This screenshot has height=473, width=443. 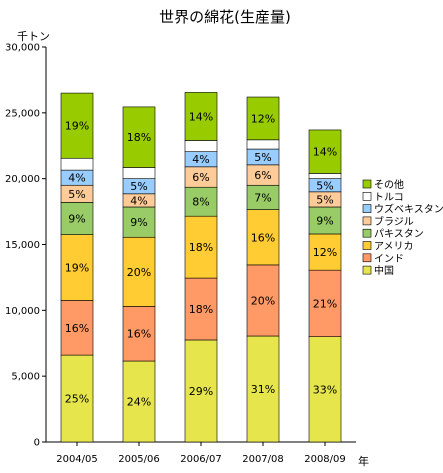 What do you see at coordinates (77, 459) in the screenshot?
I see `x-tick-label: 2004/05` at bounding box center [77, 459].